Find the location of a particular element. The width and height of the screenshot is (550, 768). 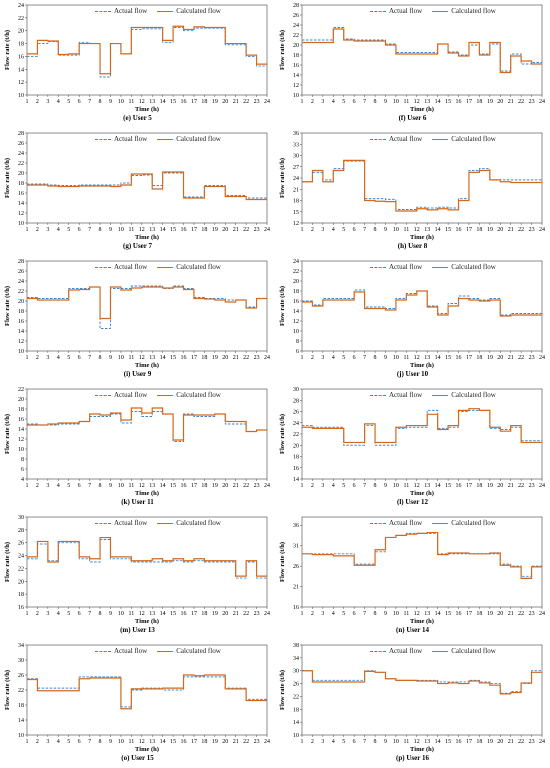

y-tick-label: 26 is located at coordinates (21, 272).